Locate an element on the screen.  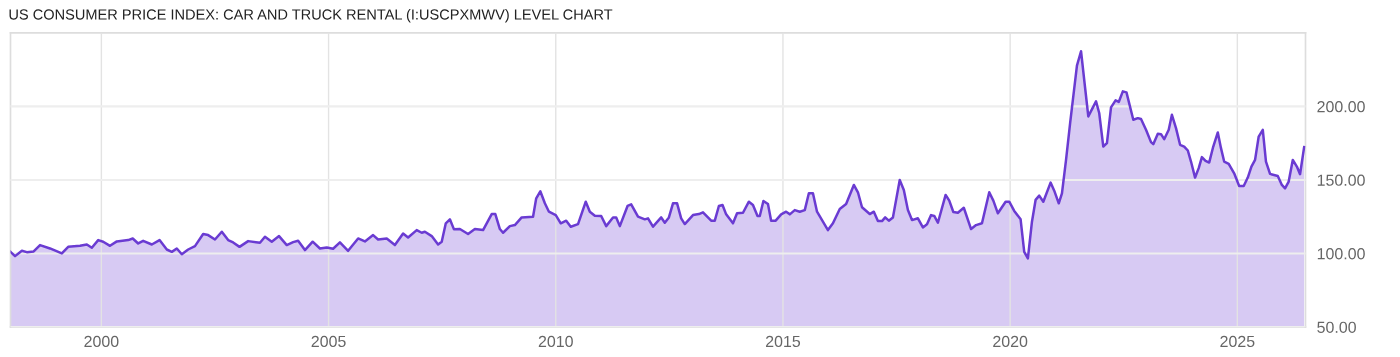
x-tick-label: 2005 is located at coordinates (328, 341).